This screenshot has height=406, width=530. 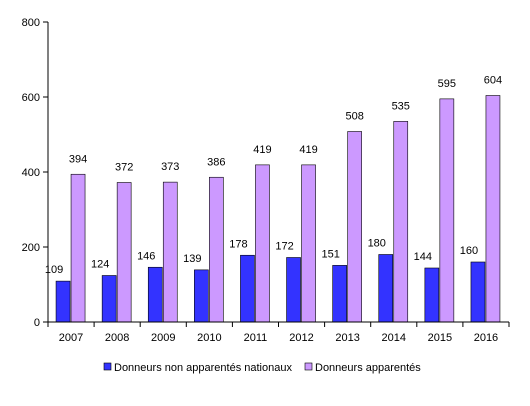 I want to click on data-label-series-1: 160, so click(x=469, y=251).